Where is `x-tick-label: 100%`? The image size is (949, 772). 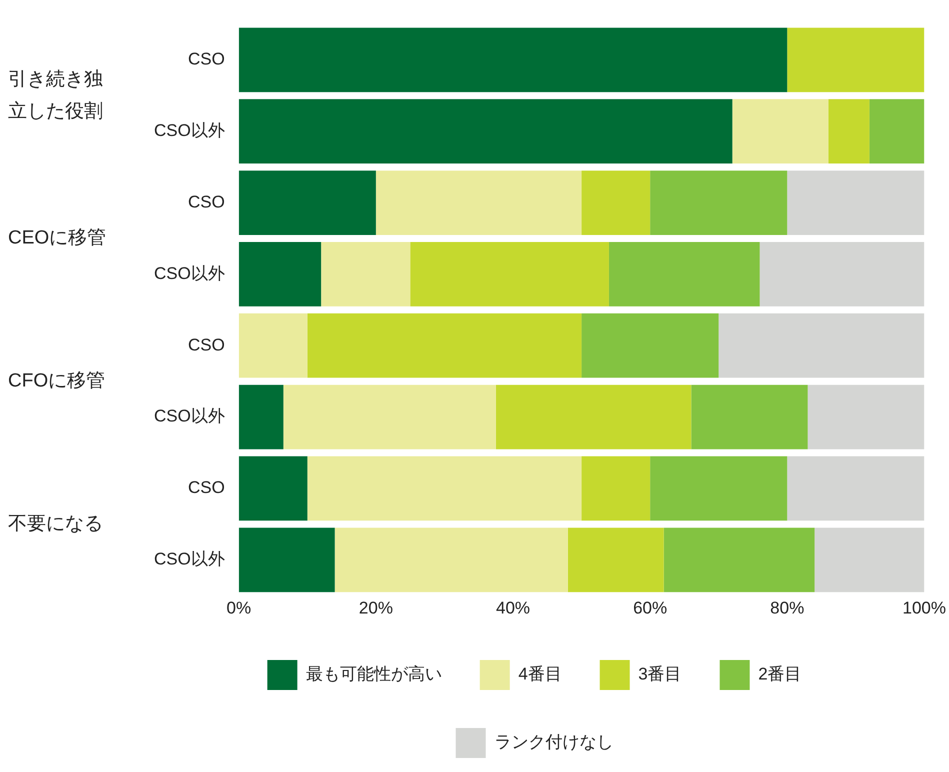 x-tick-label: 100% is located at coordinates (924, 608).